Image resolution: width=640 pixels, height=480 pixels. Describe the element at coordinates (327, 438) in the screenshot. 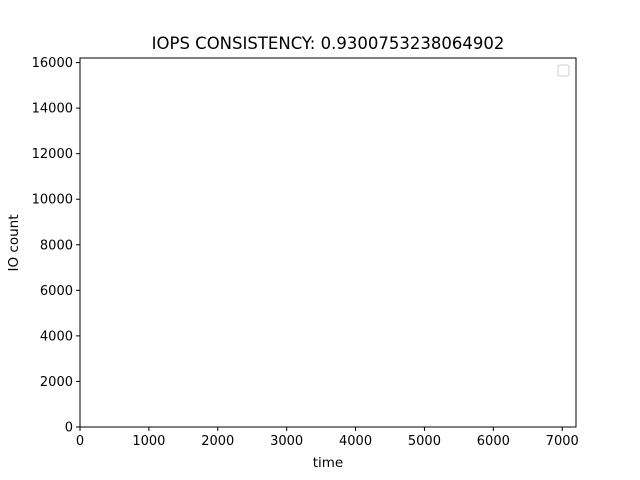

I see `x-axis: 0 1000 2000 3000 4000 5000 6000 7000` at that location.